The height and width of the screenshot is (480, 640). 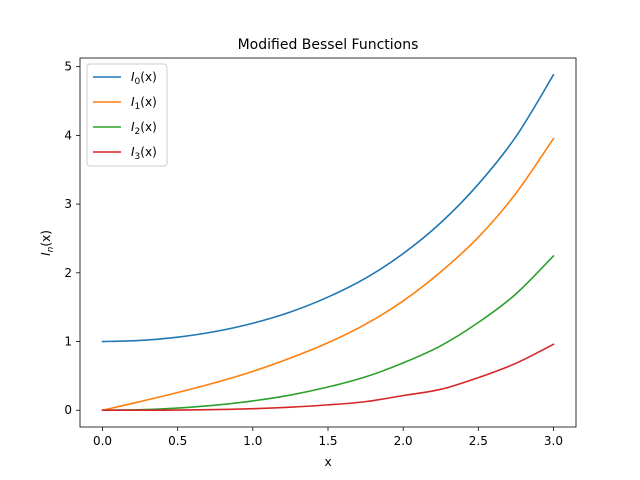 I want to click on legend-box, so click(x=127, y=115).